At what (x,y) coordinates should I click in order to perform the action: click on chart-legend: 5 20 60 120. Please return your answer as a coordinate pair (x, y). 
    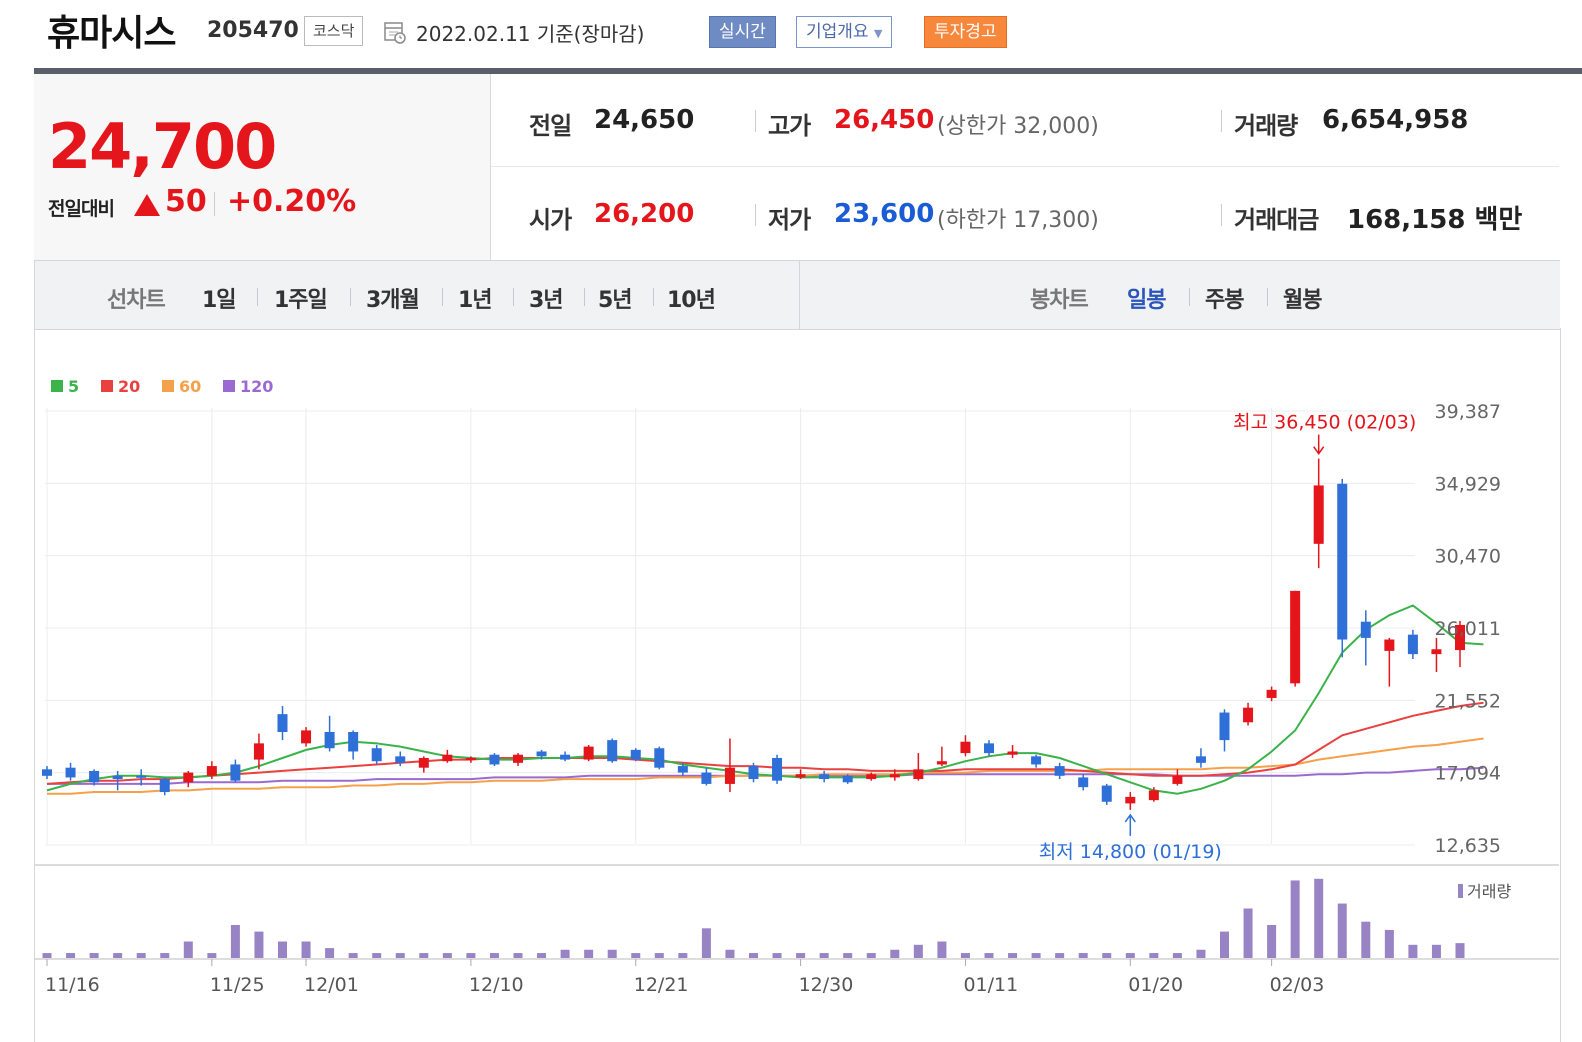
    Looking at the image, I should click on (162, 386).